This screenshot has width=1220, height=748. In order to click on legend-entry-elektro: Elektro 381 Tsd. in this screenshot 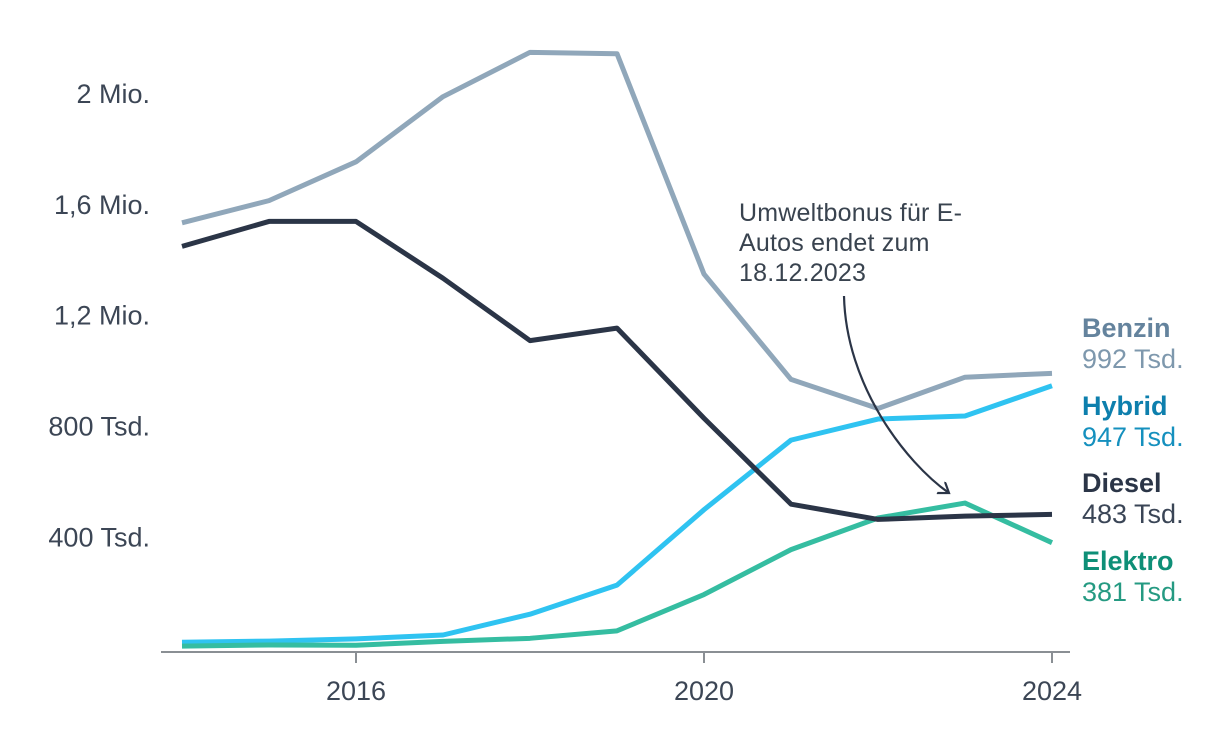, I will do `click(1133, 577)`.